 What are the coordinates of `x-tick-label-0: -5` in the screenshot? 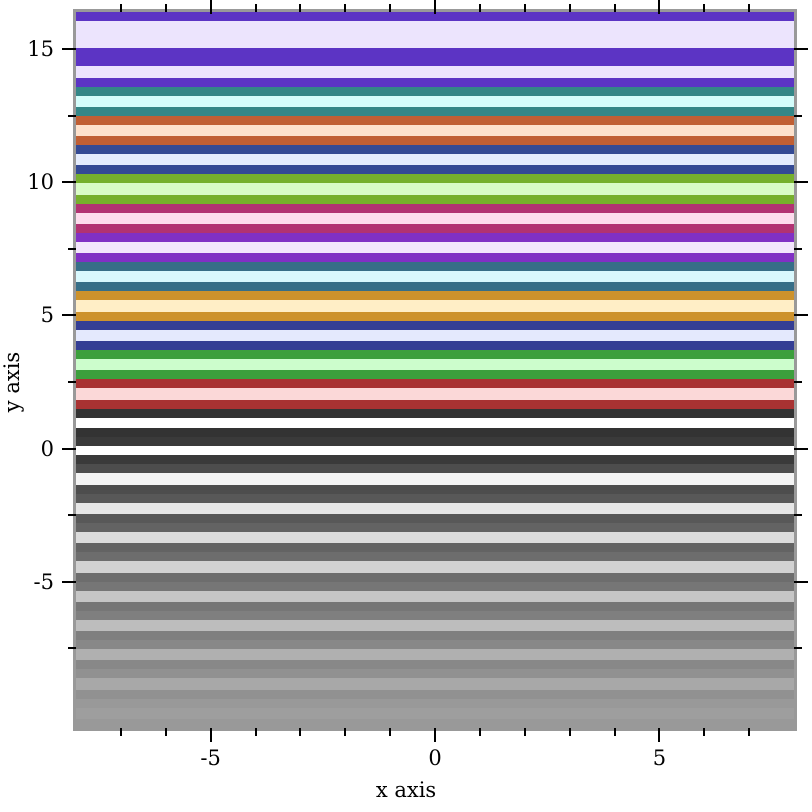 It's located at (210, 758).